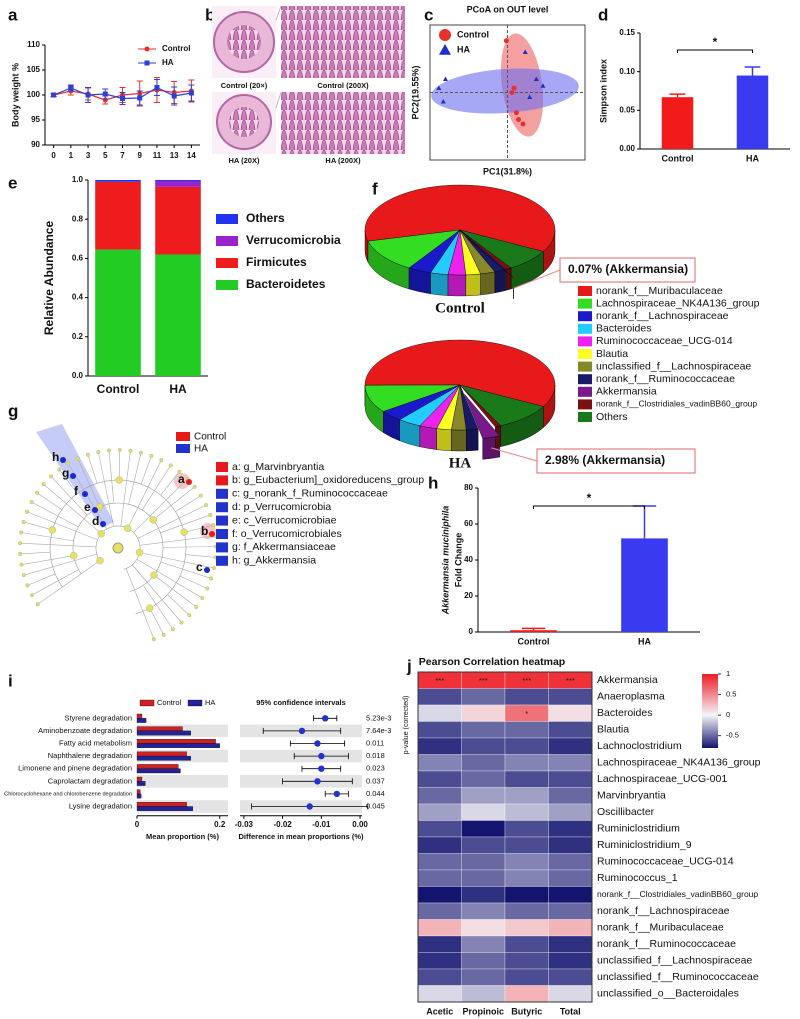 Image resolution: width=800 pixels, height=1019 pixels. What do you see at coordinates (627, 680) in the screenshot?
I see `row-label: Akkermansia` at bounding box center [627, 680].